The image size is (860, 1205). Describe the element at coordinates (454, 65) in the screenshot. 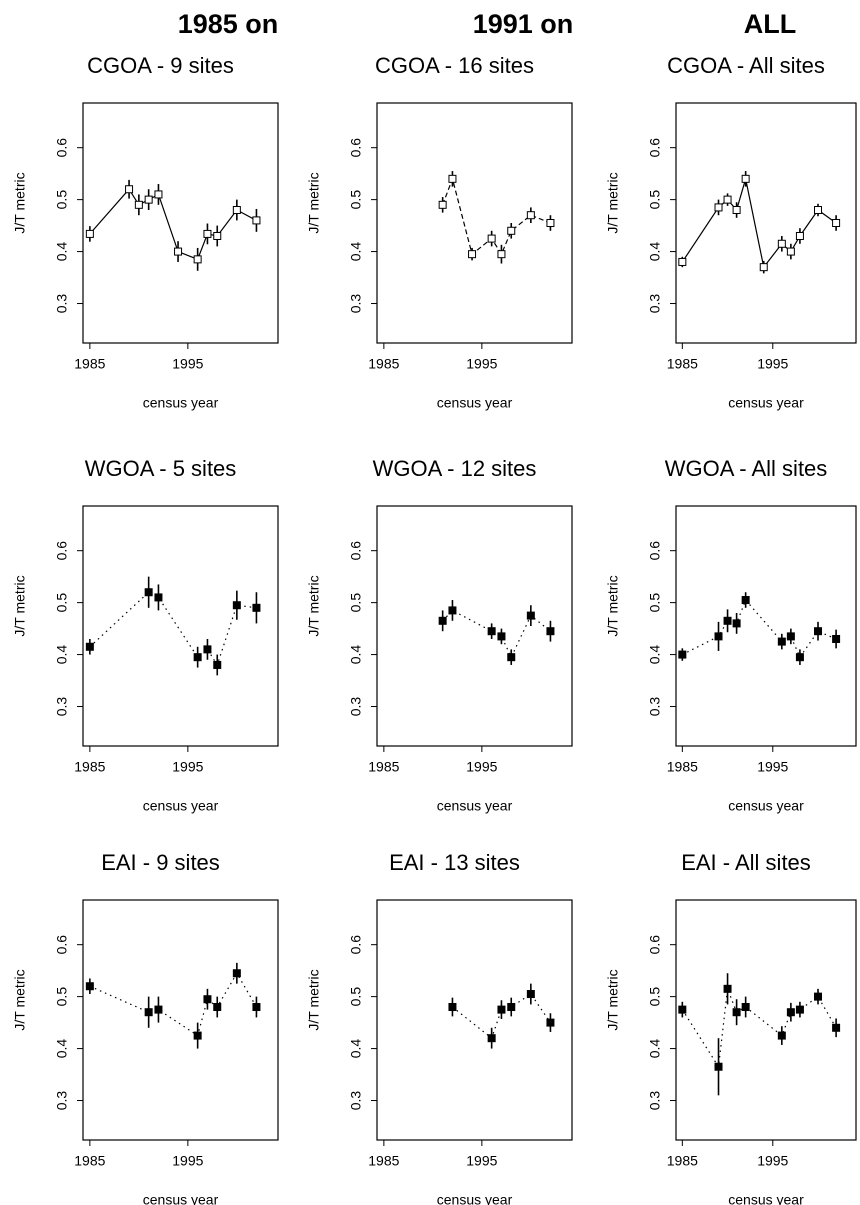

I see `chart-title: CGOA - 16 sites` at that location.